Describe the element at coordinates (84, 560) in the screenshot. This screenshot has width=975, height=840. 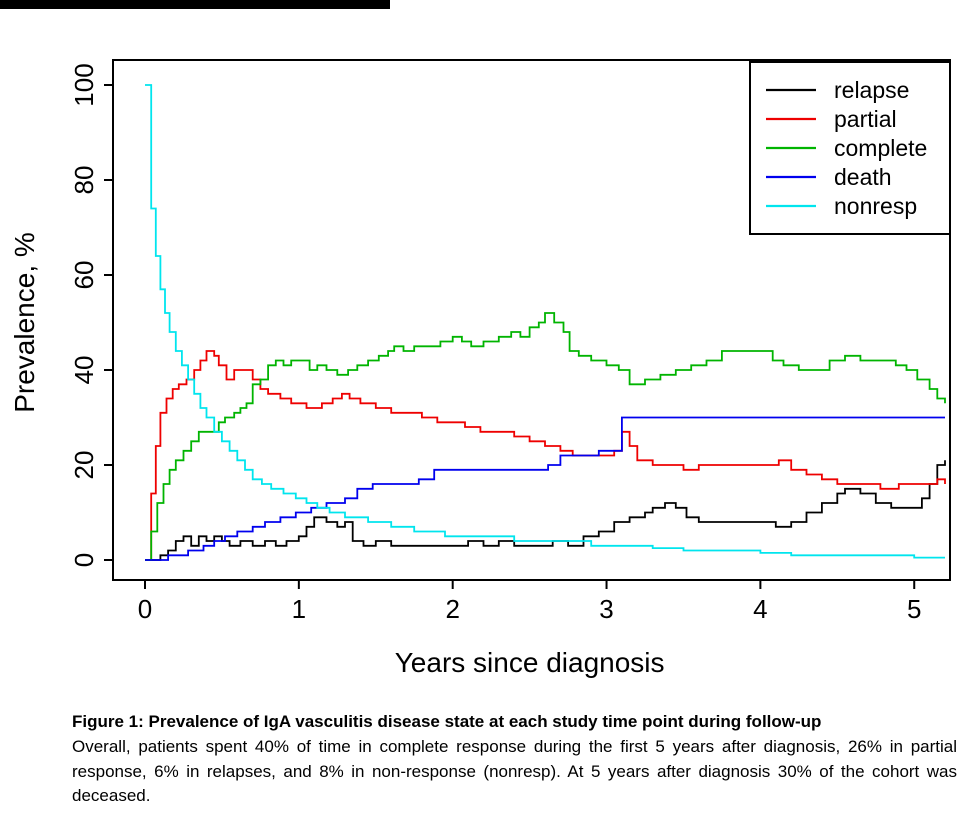
I see `y-tick-label: 0` at that location.